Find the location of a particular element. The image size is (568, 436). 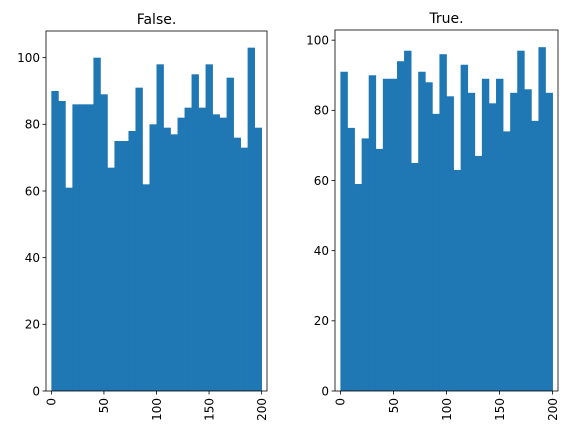

chart-title: False. is located at coordinates (157, 20).